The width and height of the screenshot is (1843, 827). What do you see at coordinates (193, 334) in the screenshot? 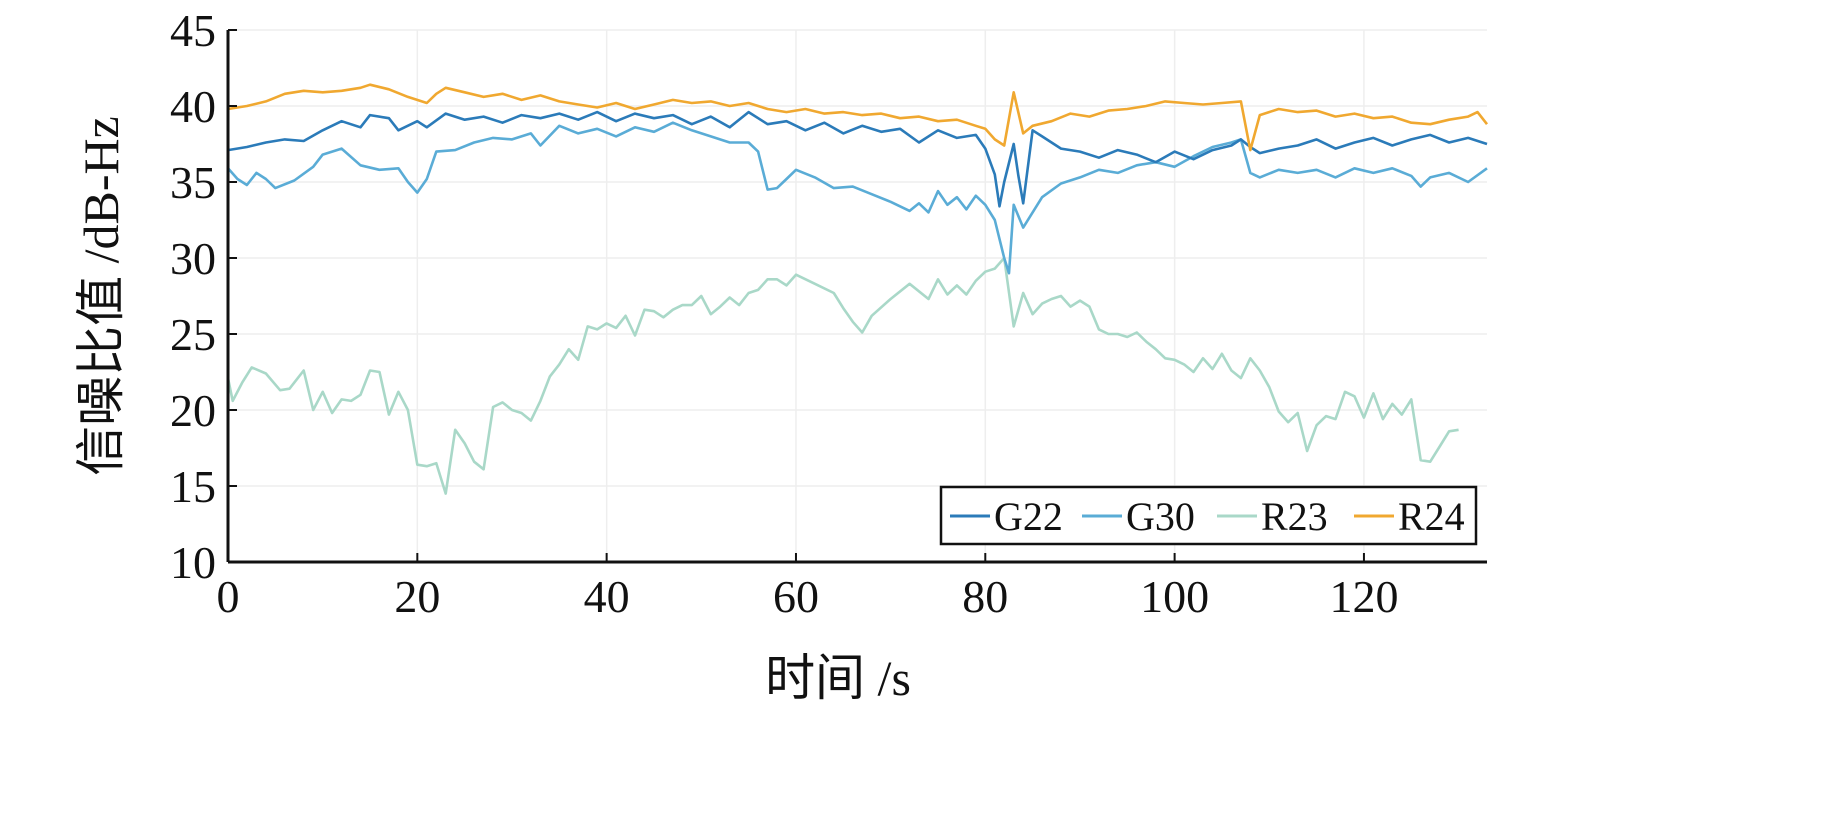
I see `y-tick-label: 25` at bounding box center [193, 334].